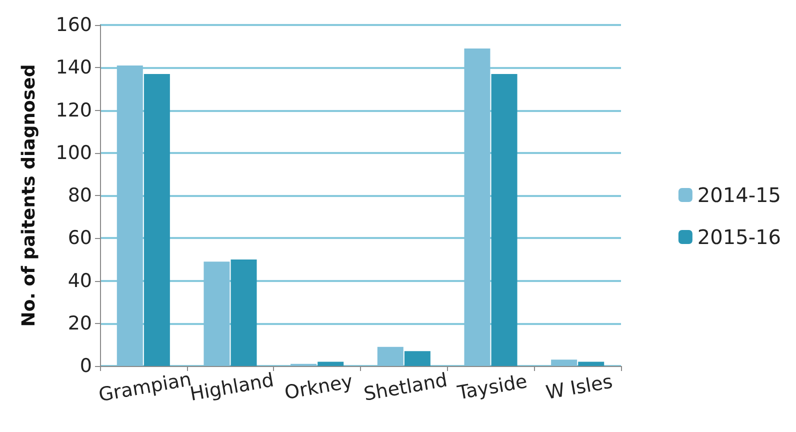  Describe the element at coordinates (318, 387) in the screenshot. I see `x-tick-label: Orkney` at that location.